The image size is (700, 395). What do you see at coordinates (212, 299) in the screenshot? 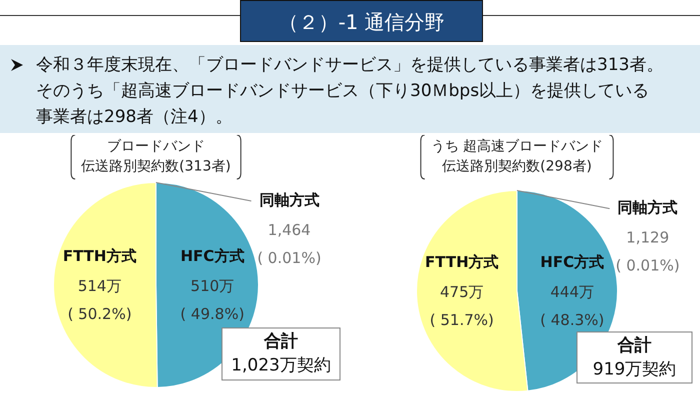
I see `data-label: 510万 ( 49.8%)` at bounding box center [212, 299].